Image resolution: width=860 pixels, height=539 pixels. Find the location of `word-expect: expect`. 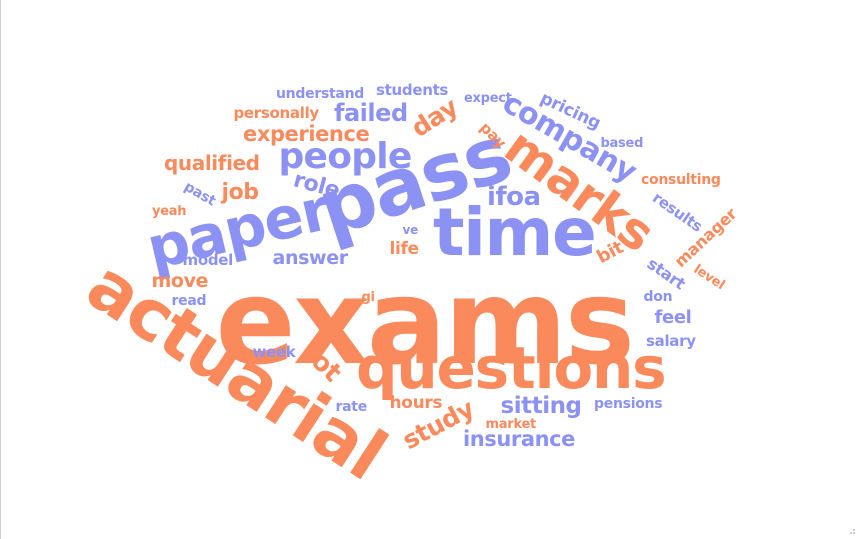

word-expect: expect is located at coordinates (488, 98).